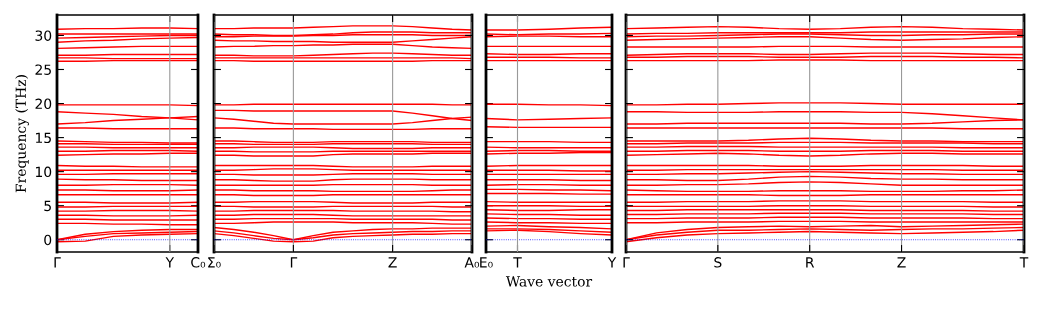 Image resolution: width=1045 pixels, height=310 pixels. I want to click on x-tick-label: E₀, so click(486, 262).